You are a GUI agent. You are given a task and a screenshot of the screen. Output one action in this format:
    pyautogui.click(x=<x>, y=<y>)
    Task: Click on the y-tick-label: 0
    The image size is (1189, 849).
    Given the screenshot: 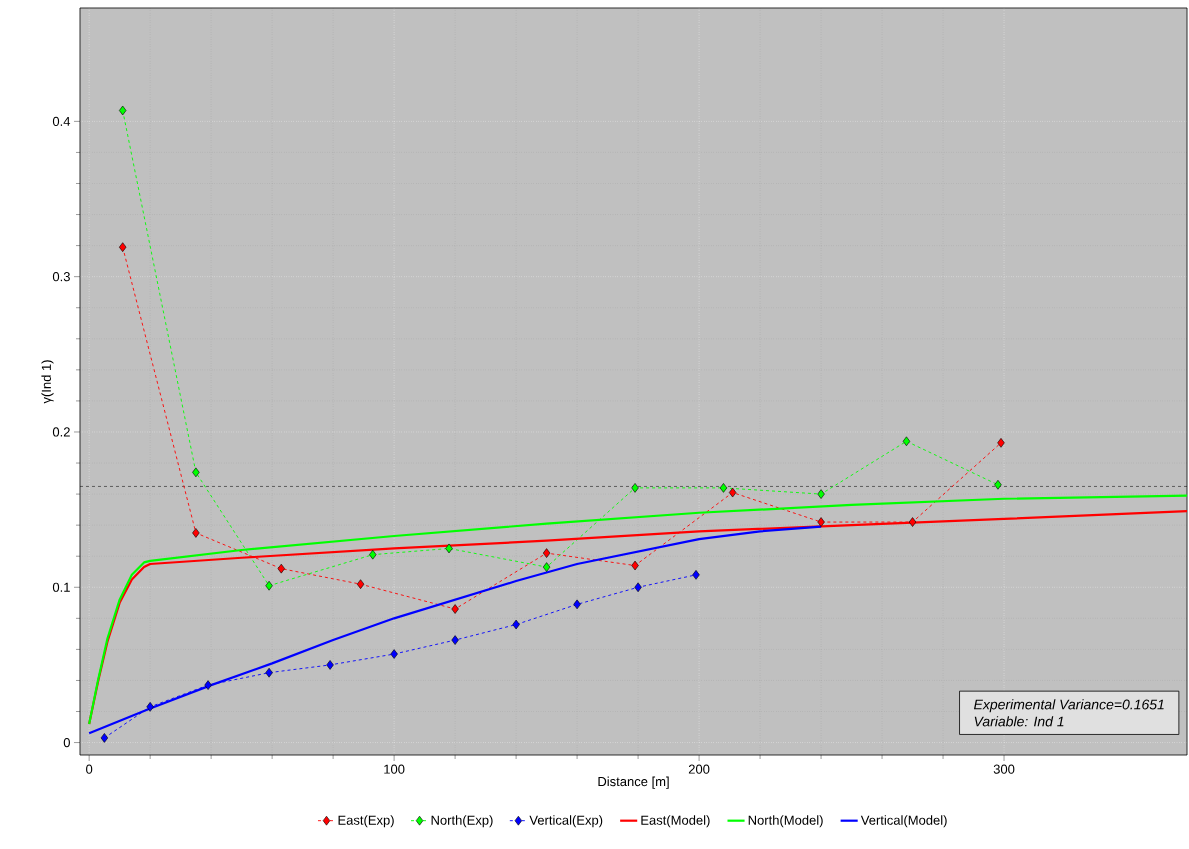 What is the action you would take?
    pyautogui.click(x=66, y=742)
    